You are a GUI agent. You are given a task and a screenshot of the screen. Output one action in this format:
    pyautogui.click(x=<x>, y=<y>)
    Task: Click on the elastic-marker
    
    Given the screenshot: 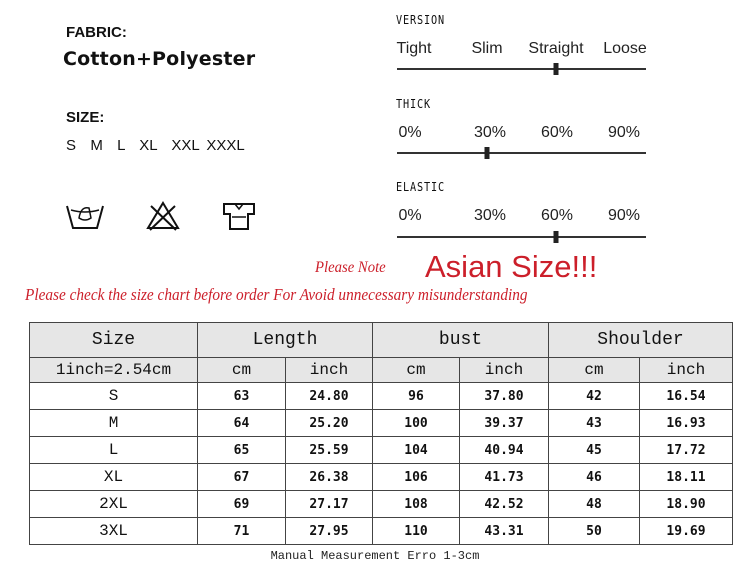 What is the action you would take?
    pyautogui.click(x=556, y=237)
    